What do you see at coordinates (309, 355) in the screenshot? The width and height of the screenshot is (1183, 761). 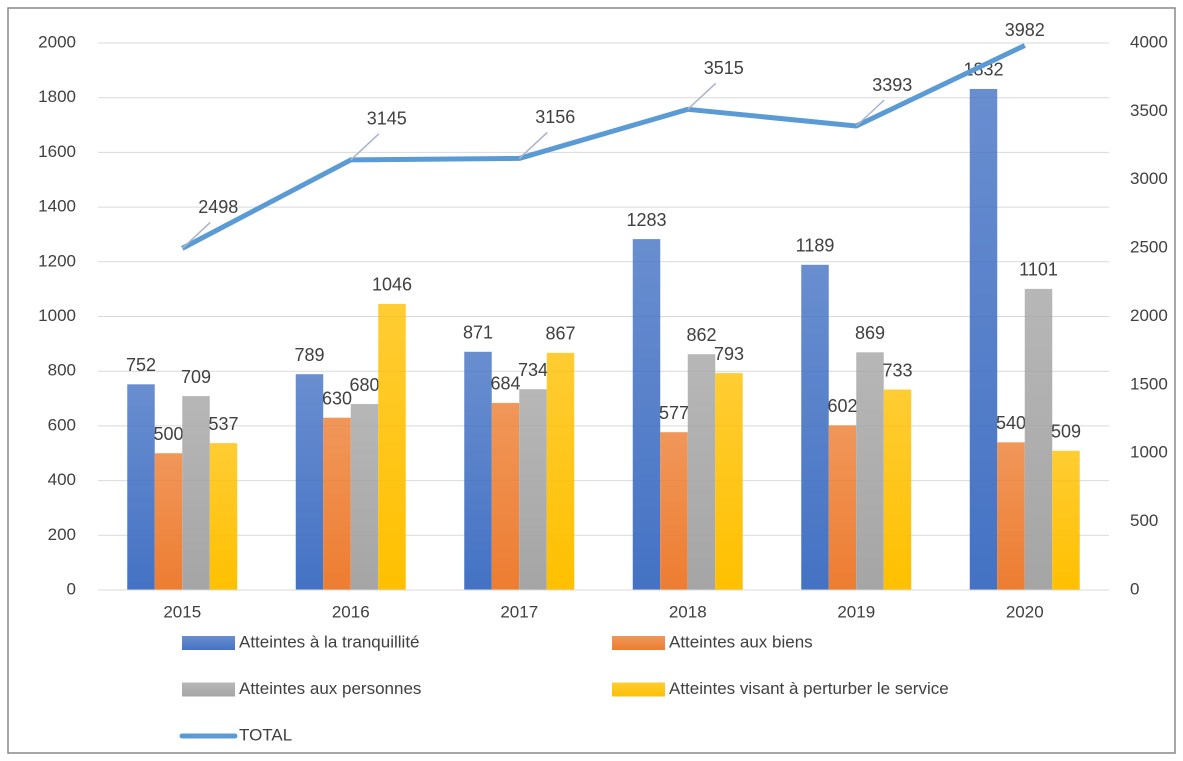 I see `data-label: 789` at bounding box center [309, 355].